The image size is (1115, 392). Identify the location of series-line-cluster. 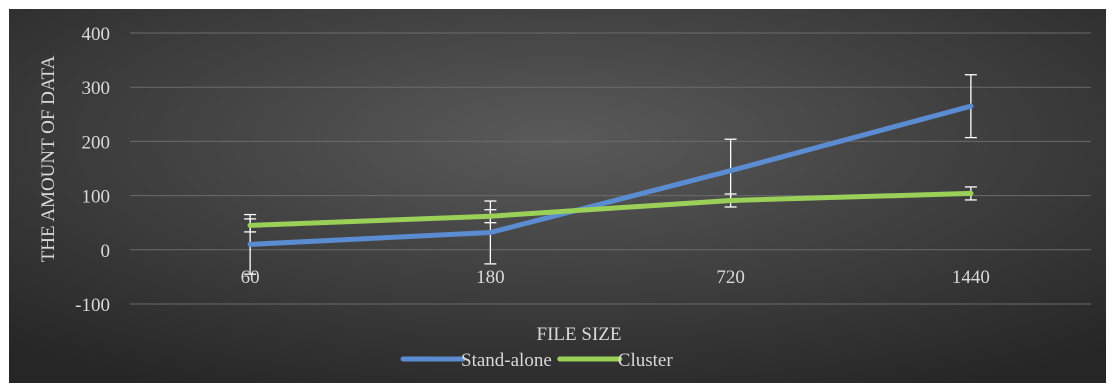
(610, 209).